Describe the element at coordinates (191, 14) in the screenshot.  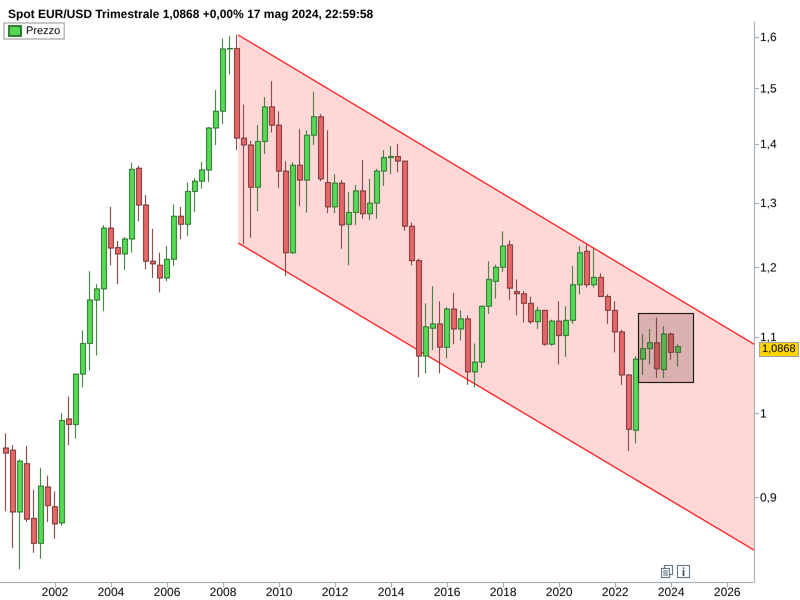
I see `chart-title: Spot EUR/USD Trimestrale 1,0868 +0,00% 17 mag 2024, 22:59:58` at that location.